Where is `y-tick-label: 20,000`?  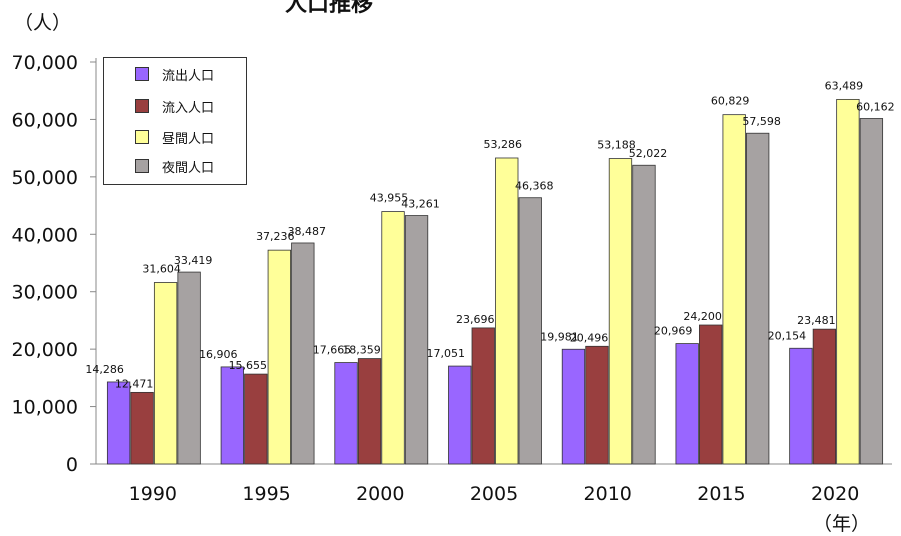 y-tick-label: 20,000 is located at coordinates (45, 350).